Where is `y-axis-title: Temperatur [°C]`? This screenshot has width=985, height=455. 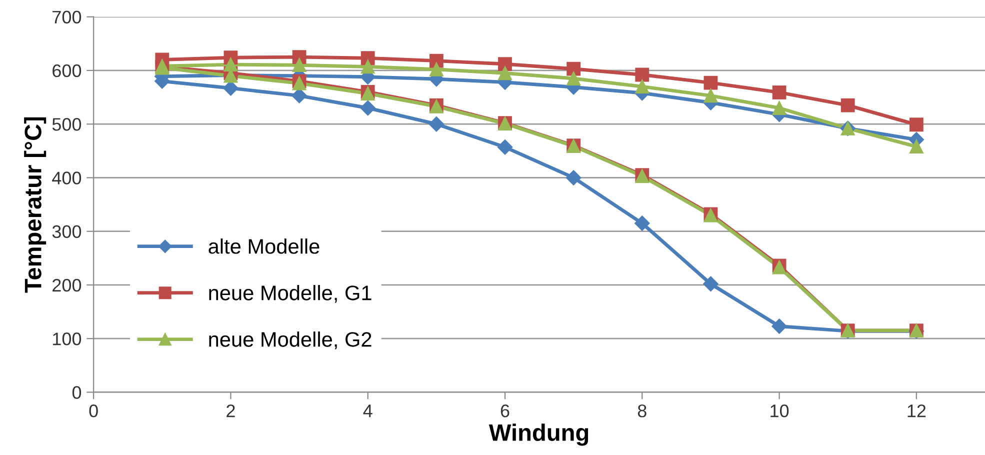
y-axis-title: Temperatur [°C] is located at coordinates (35, 205).